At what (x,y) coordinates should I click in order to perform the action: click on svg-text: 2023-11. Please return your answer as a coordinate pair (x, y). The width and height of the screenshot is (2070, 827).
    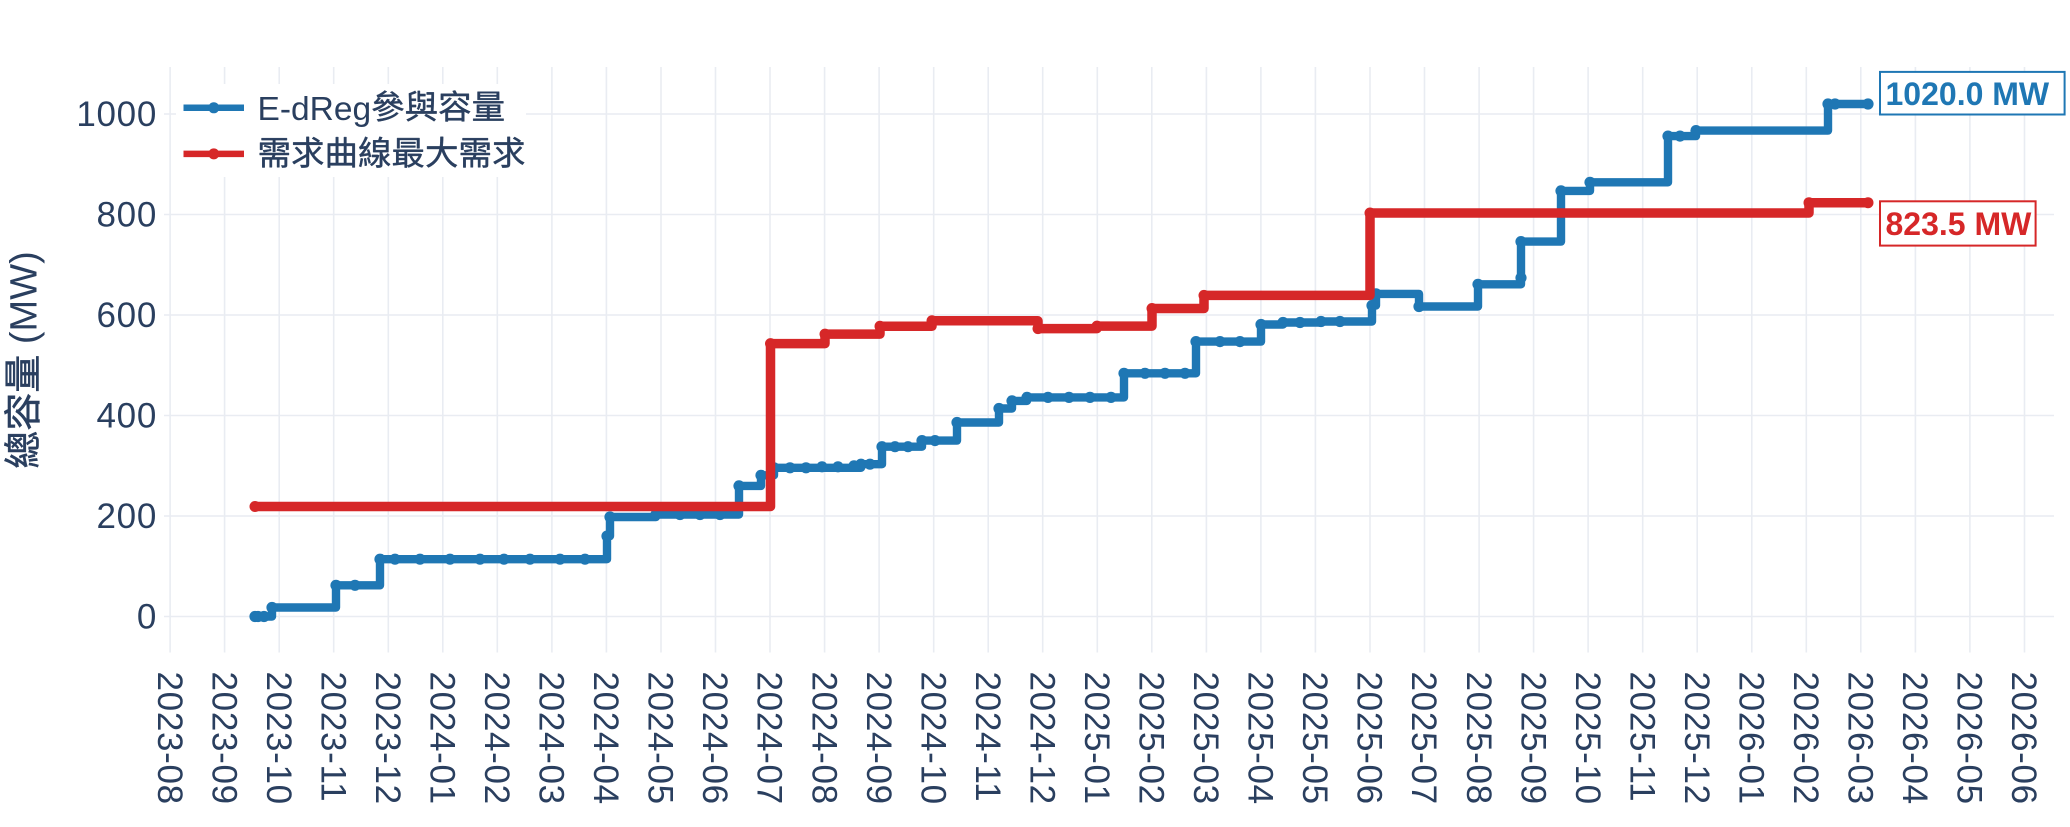
    Looking at the image, I should click on (332, 737).